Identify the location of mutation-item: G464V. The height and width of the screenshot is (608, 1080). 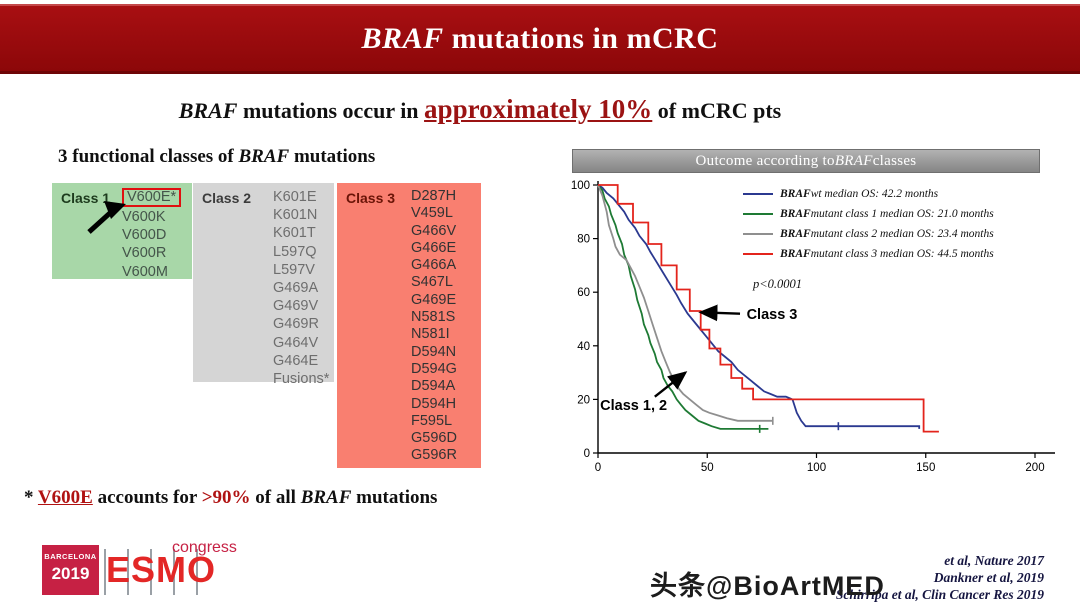
(296, 342).